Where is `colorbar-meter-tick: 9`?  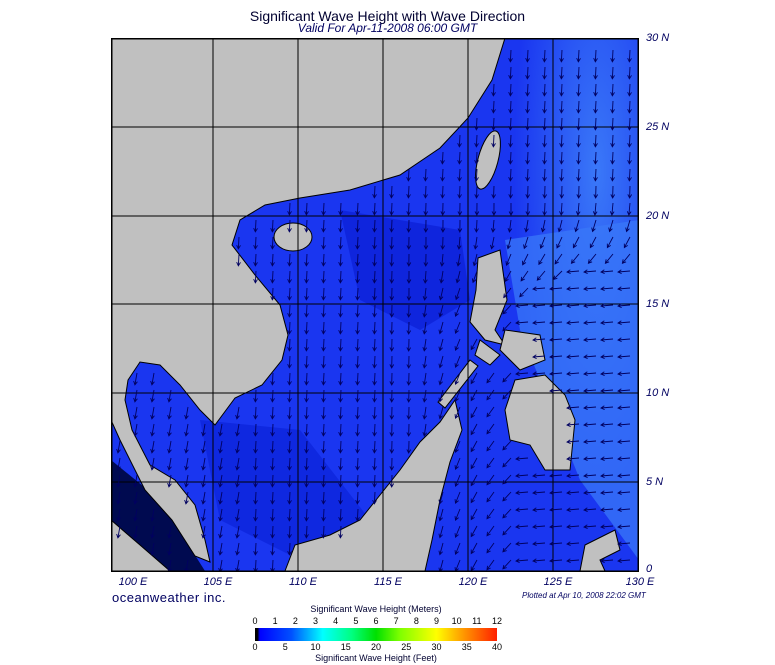 colorbar-meter-tick: 9 is located at coordinates (436, 621).